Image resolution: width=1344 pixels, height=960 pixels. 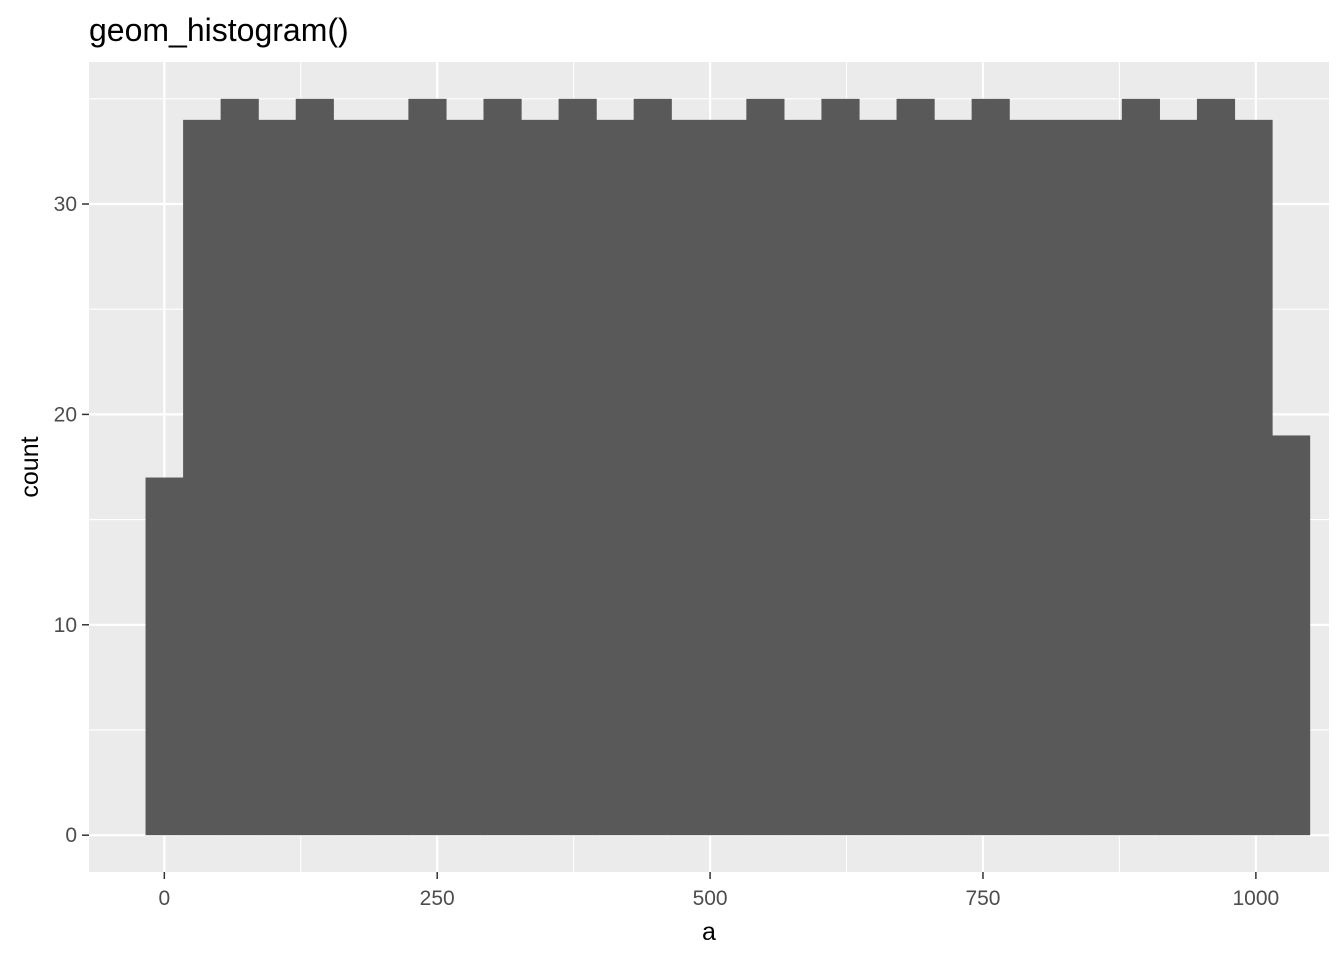 What do you see at coordinates (164, 898) in the screenshot?
I see `x-tick-label: 0` at bounding box center [164, 898].